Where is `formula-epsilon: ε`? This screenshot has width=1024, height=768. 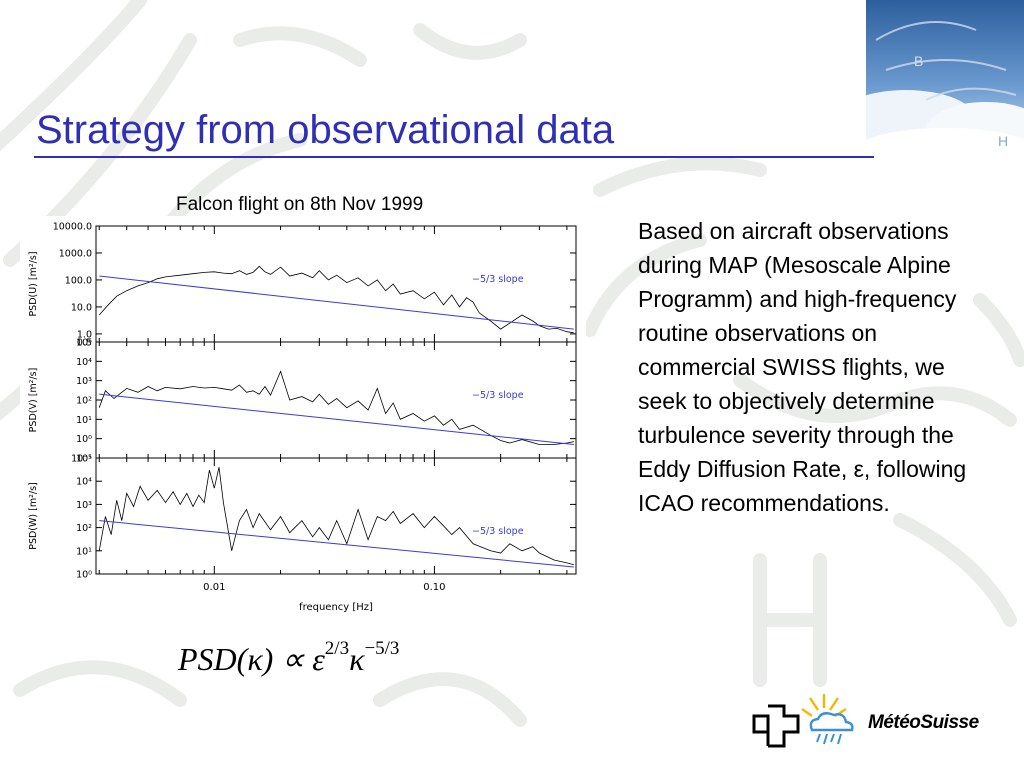 formula-epsilon: ε is located at coordinates (318, 659).